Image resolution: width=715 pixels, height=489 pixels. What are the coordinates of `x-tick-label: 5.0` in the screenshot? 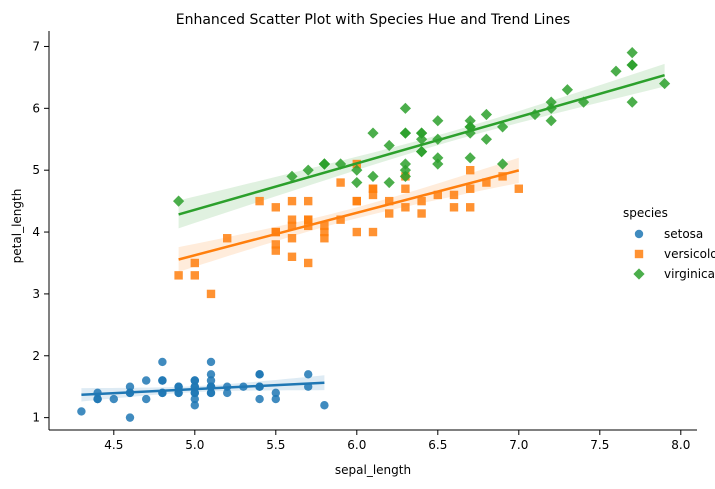 It's located at (194, 445).